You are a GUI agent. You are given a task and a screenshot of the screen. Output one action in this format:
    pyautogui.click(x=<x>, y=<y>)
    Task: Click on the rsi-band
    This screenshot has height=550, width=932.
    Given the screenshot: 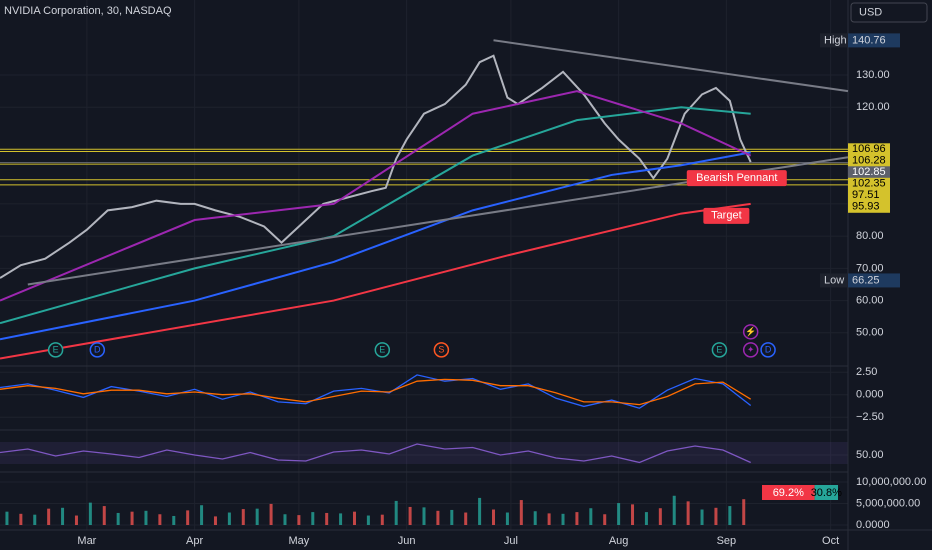 What is the action you would take?
    pyautogui.click(x=424, y=453)
    